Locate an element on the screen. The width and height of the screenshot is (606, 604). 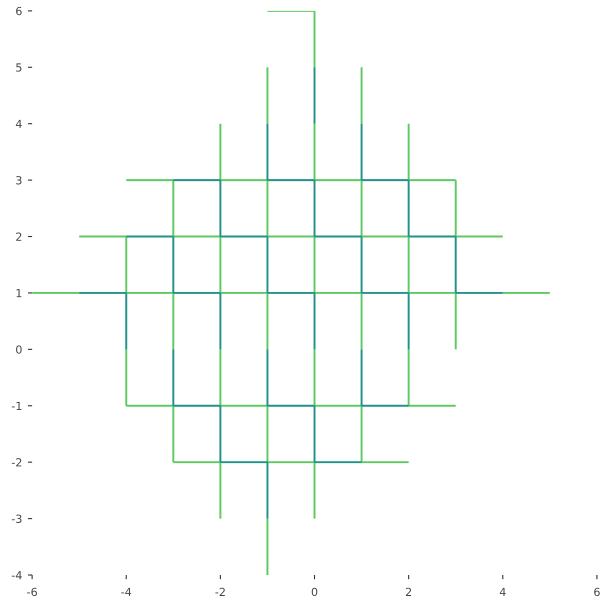
y-tick-label: 5 is located at coordinates (19, 67).